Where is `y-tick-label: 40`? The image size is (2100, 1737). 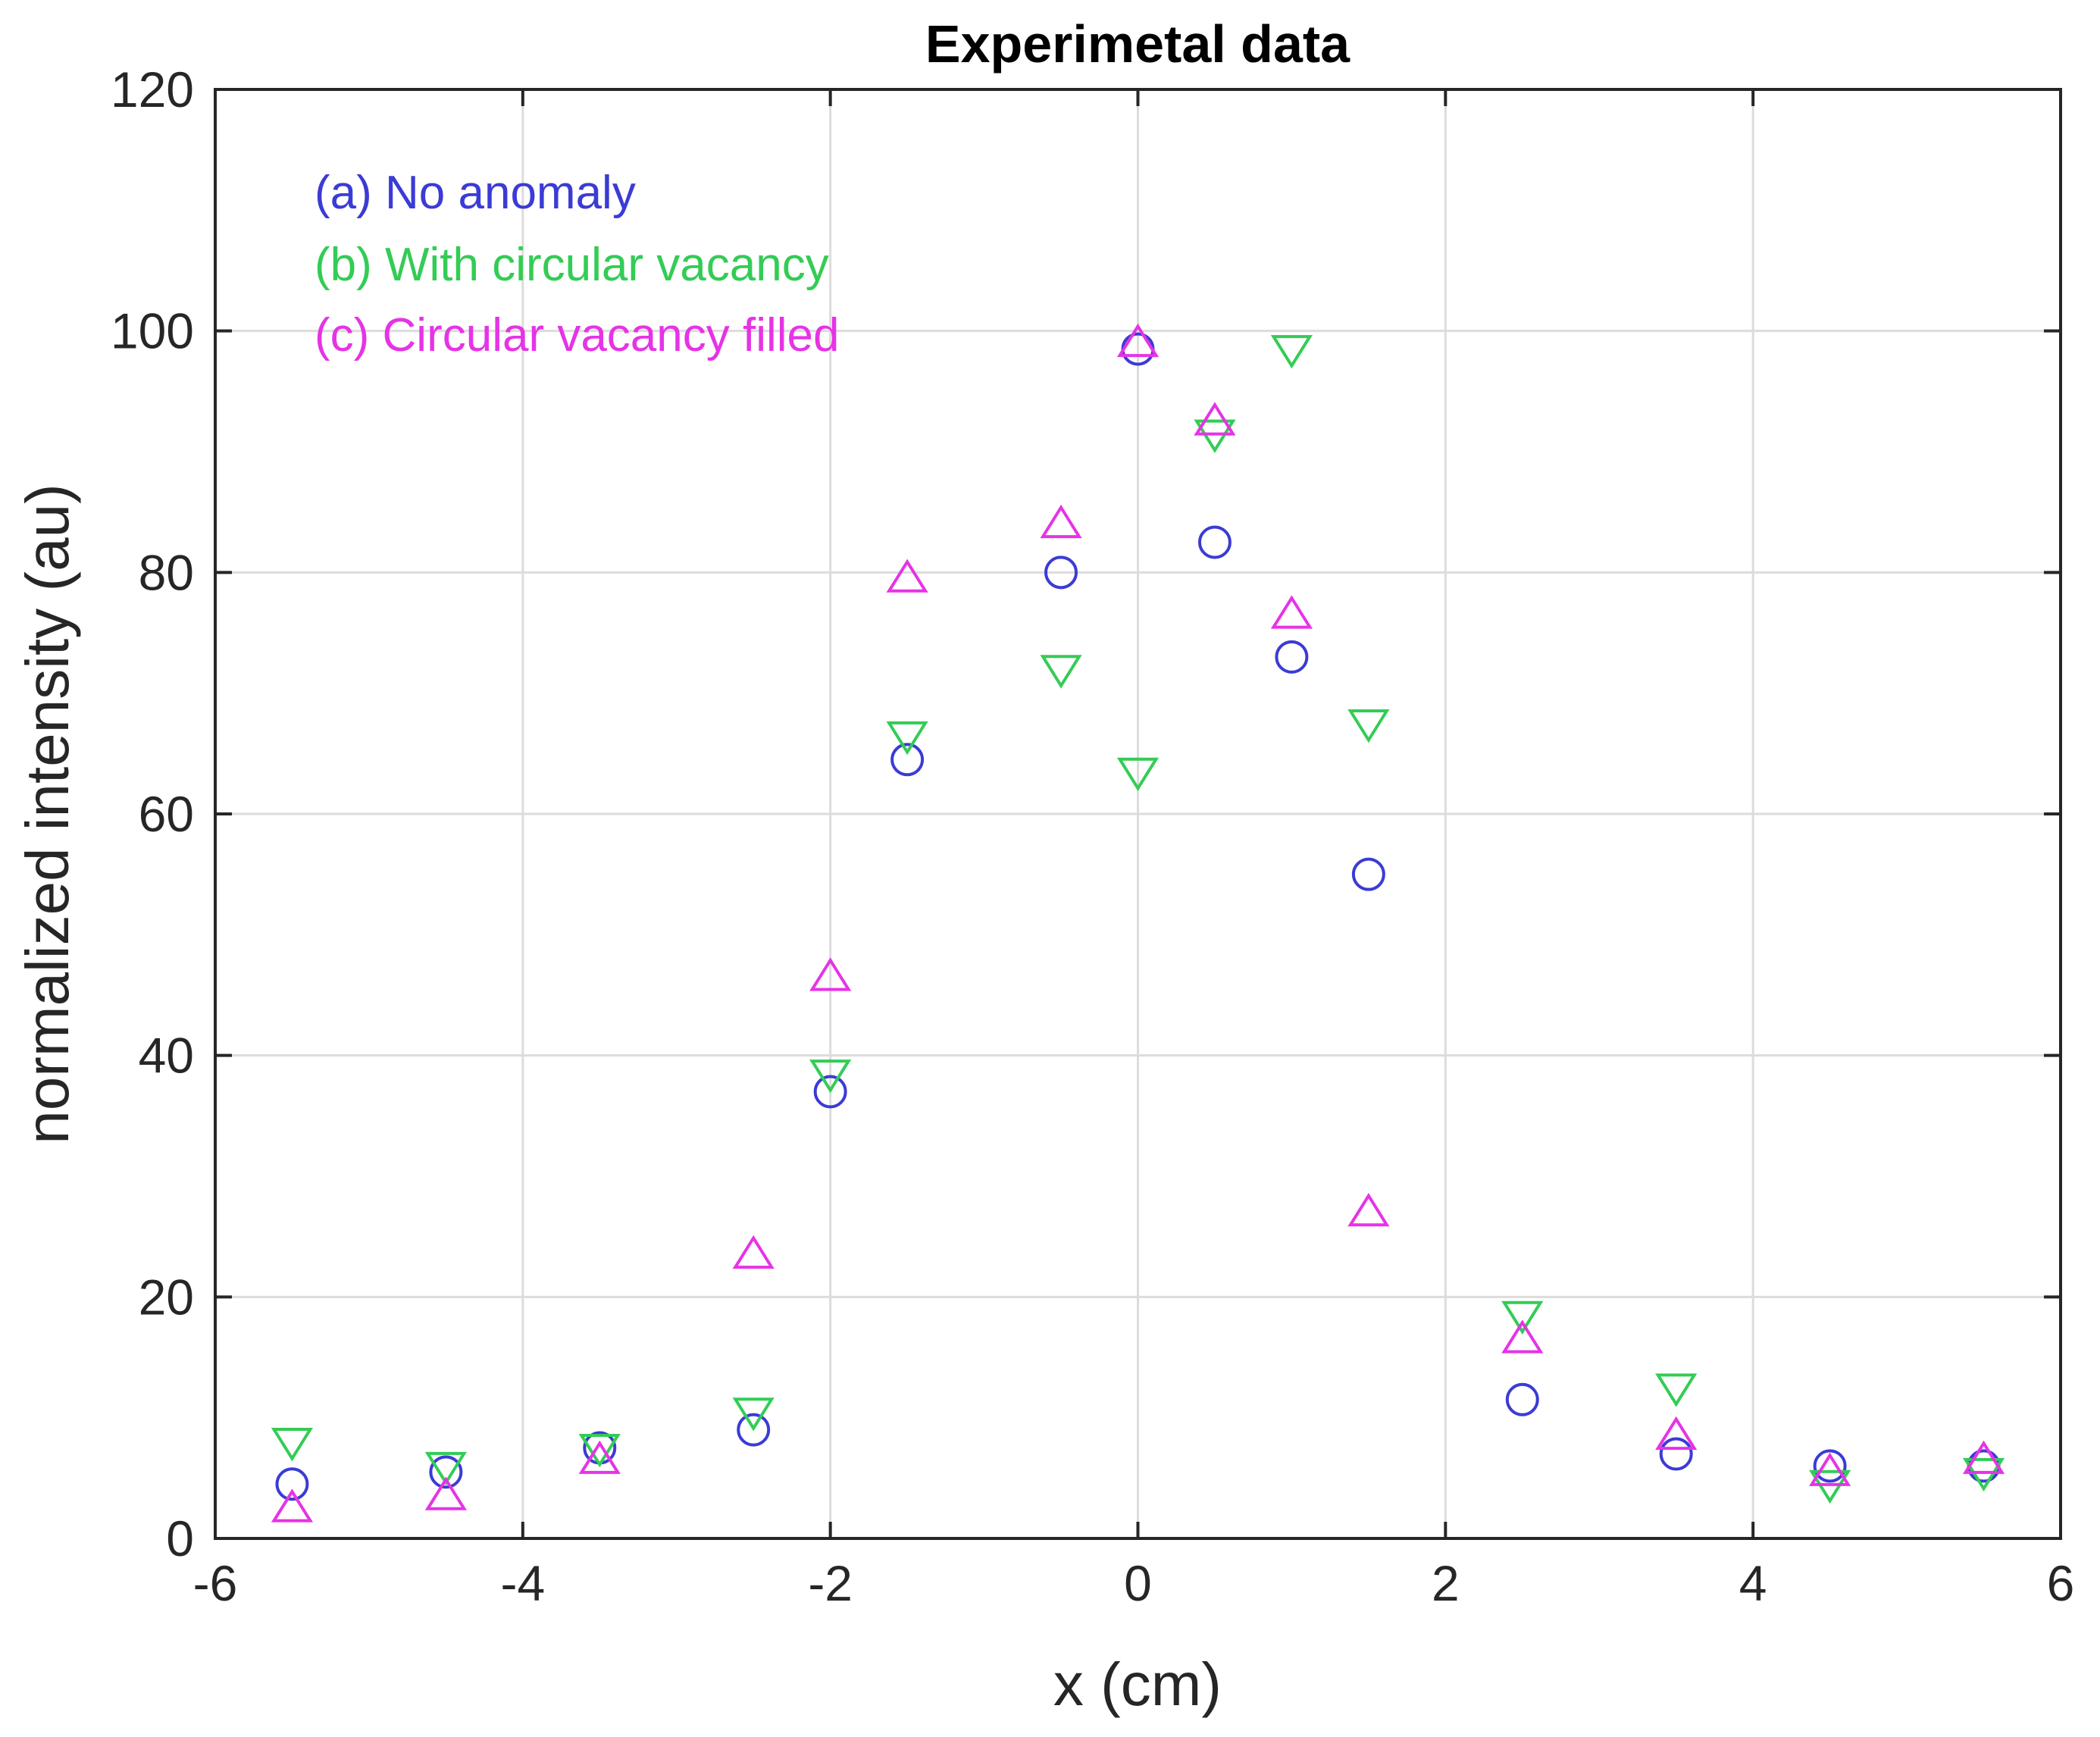
y-tick-label: 40 is located at coordinates (166, 1056).